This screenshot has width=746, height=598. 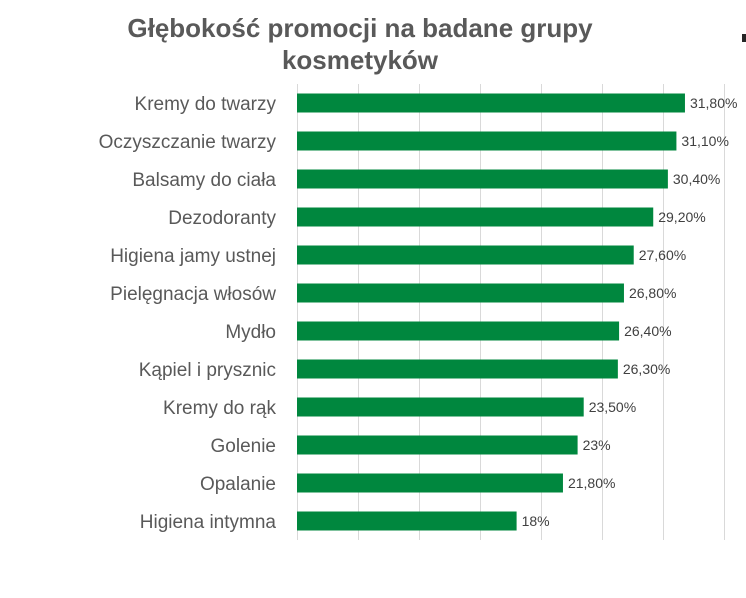 What do you see at coordinates (244, 446) in the screenshot?
I see `category-label-9: Golenie` at bounding box center [244, 446].